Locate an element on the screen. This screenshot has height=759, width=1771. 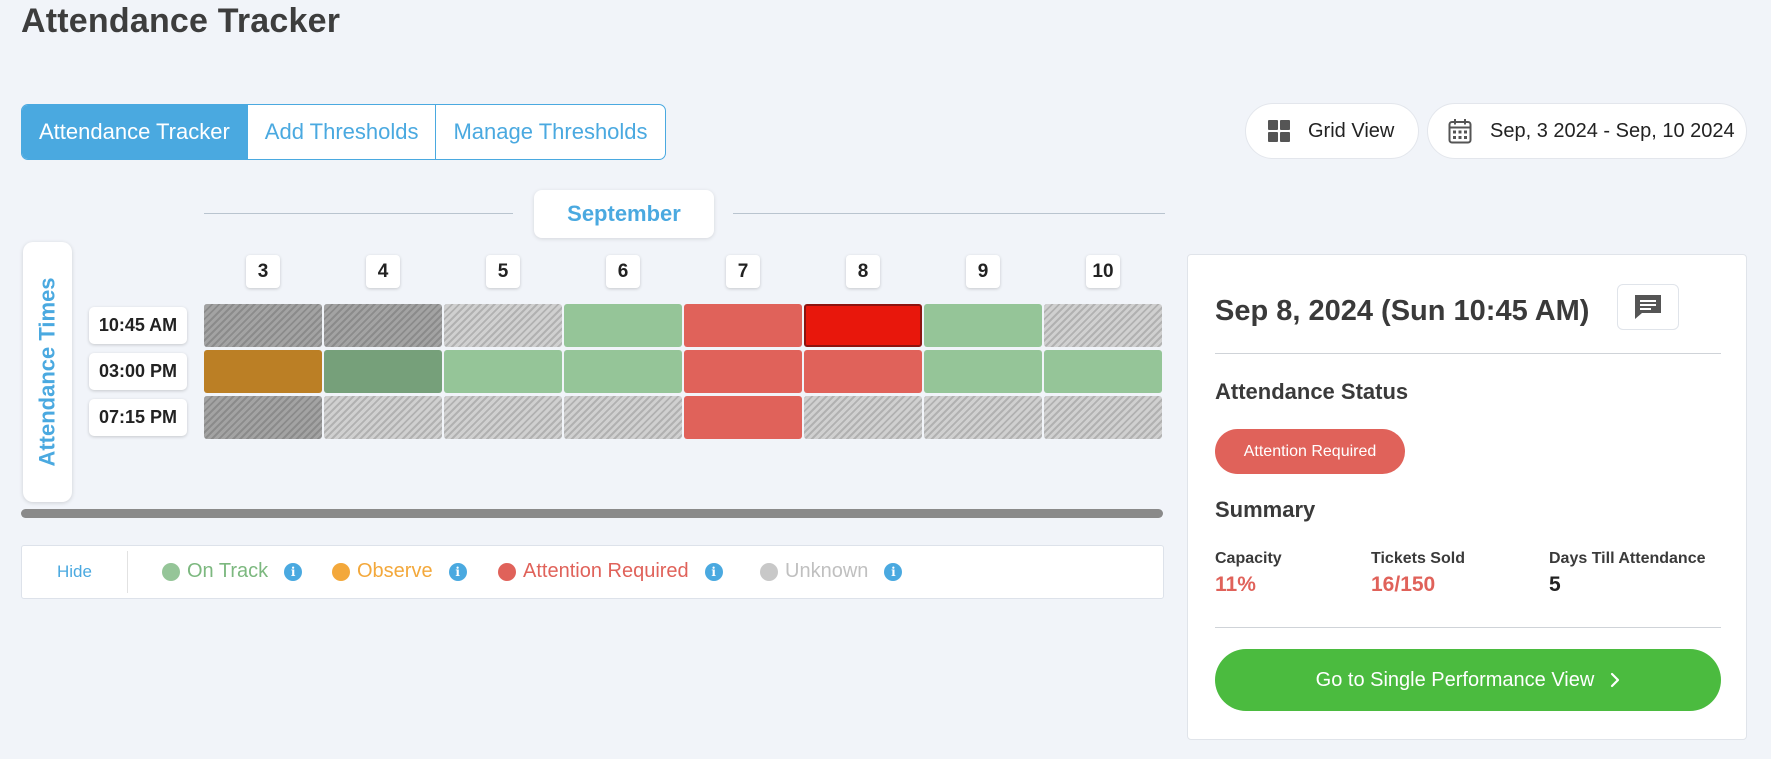
date-range-button: Sep, 3 2024 - Sep, 10 2024 is located at coordinates (1587, 131).